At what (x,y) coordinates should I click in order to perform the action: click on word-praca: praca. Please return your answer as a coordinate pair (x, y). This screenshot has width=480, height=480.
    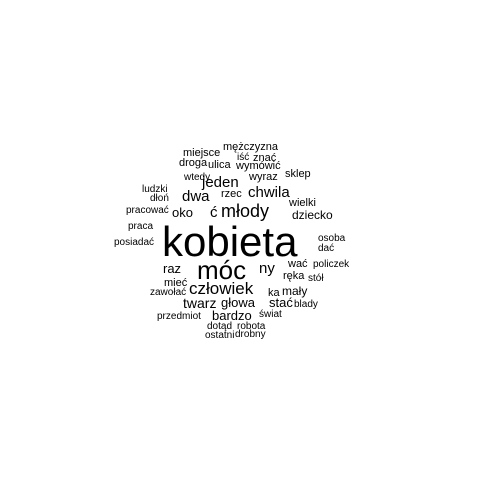
    Looking at the image, I should click on (141, 226).